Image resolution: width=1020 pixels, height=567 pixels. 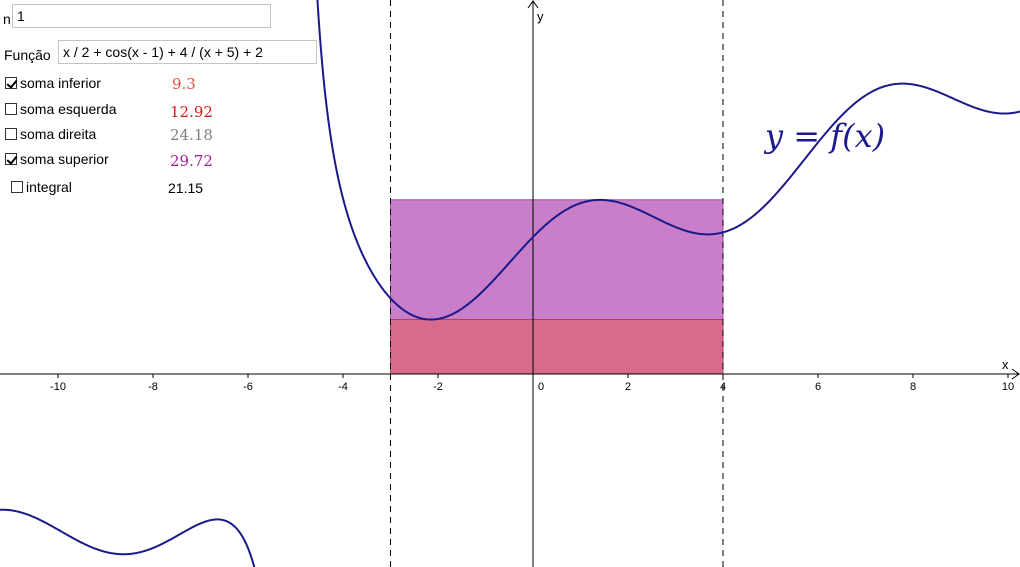 What do you see at coordinates (187, 52) in the screenshot?
I see `function-input` at bounding box center [187, 52].